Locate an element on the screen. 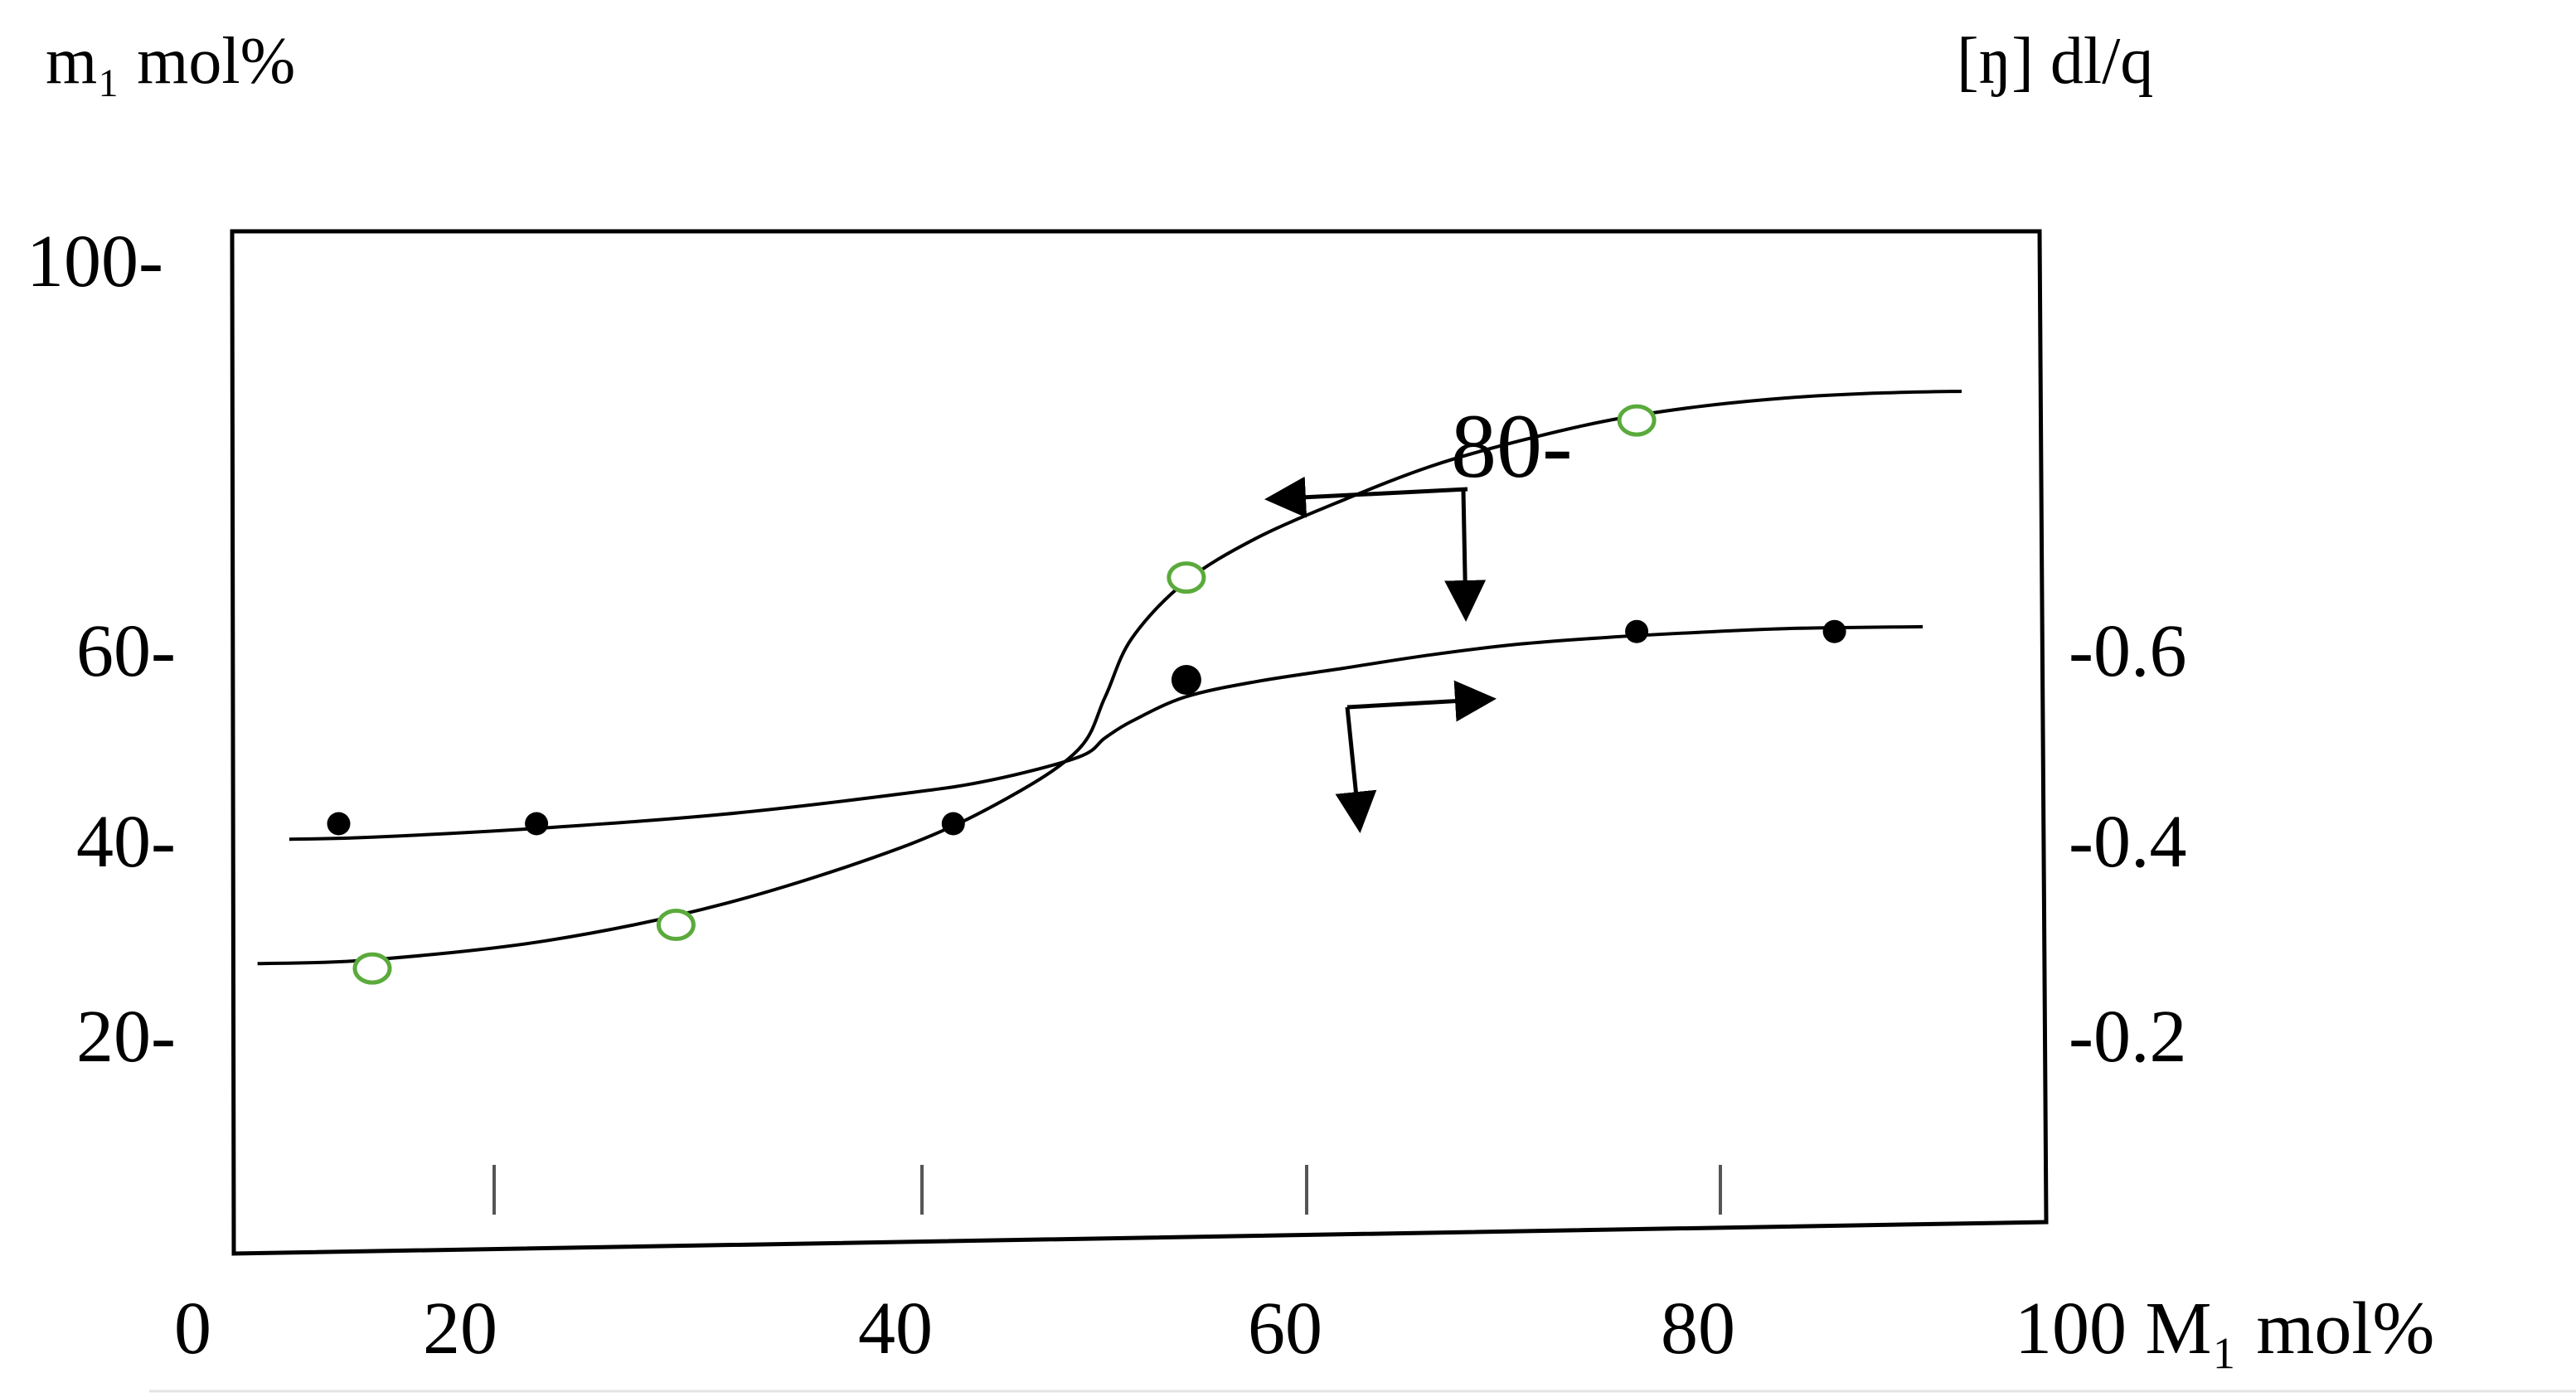 Image resolution: width=2576 pixels, height=1397 pixels. y-left-tick-20: 20- is located at coordinates (126, 1037).